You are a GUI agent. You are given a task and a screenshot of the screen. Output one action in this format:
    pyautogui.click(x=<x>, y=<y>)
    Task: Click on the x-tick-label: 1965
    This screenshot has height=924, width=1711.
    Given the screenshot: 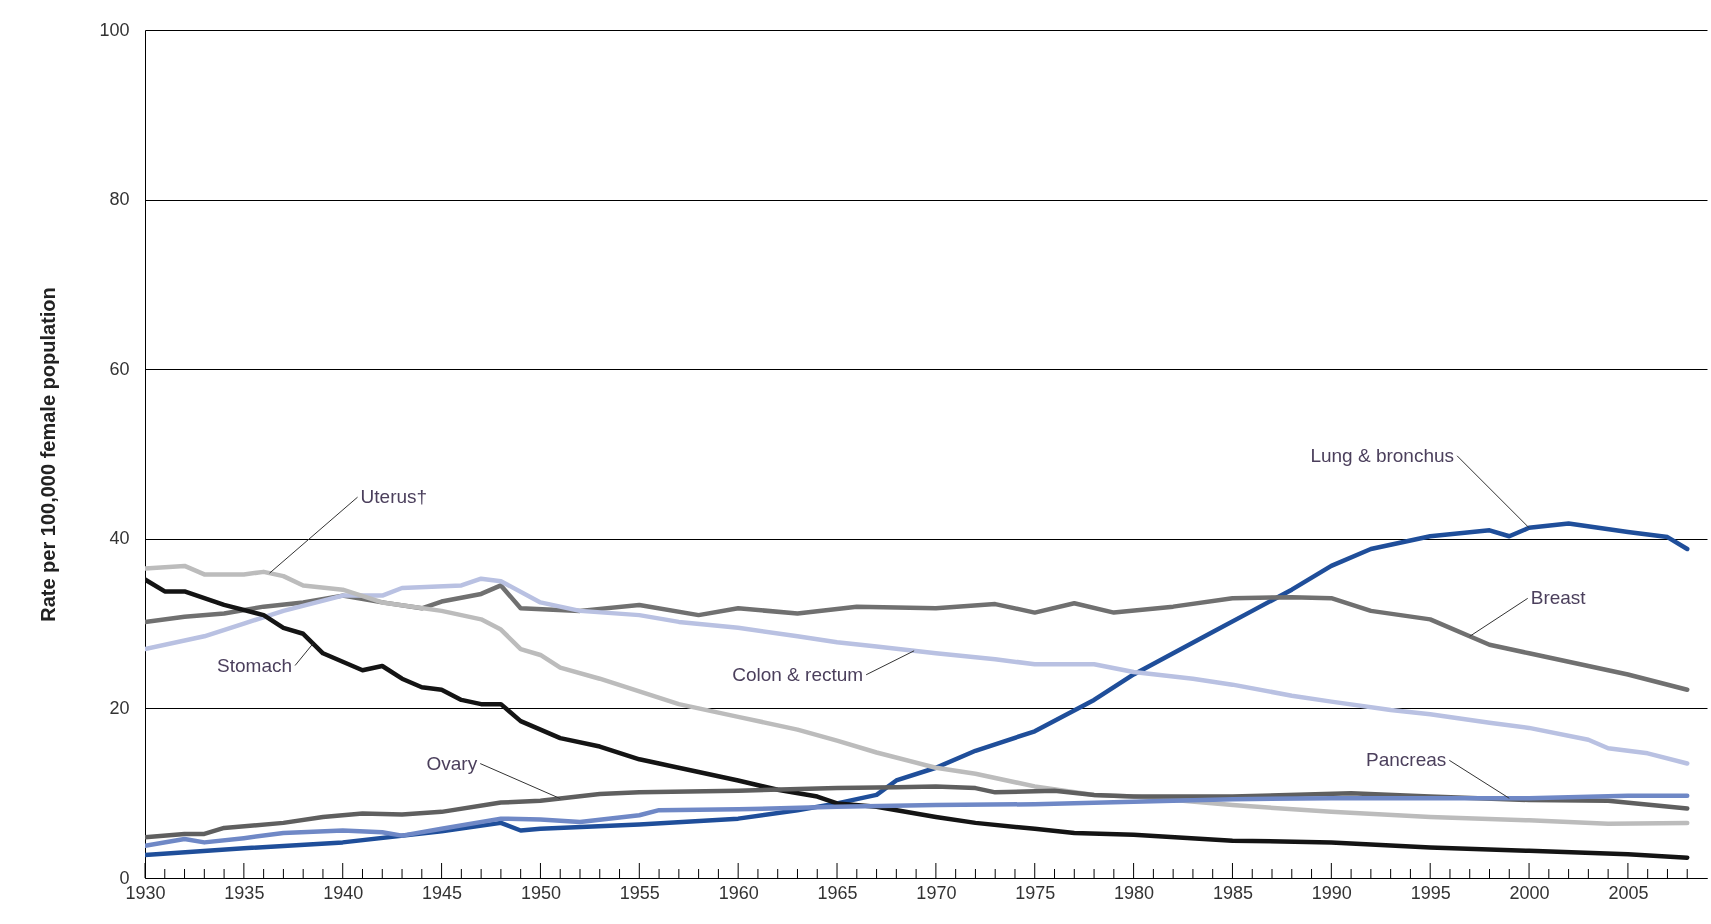 What is the action you would take?
    pyautogui.click(x=837, y=892)
    